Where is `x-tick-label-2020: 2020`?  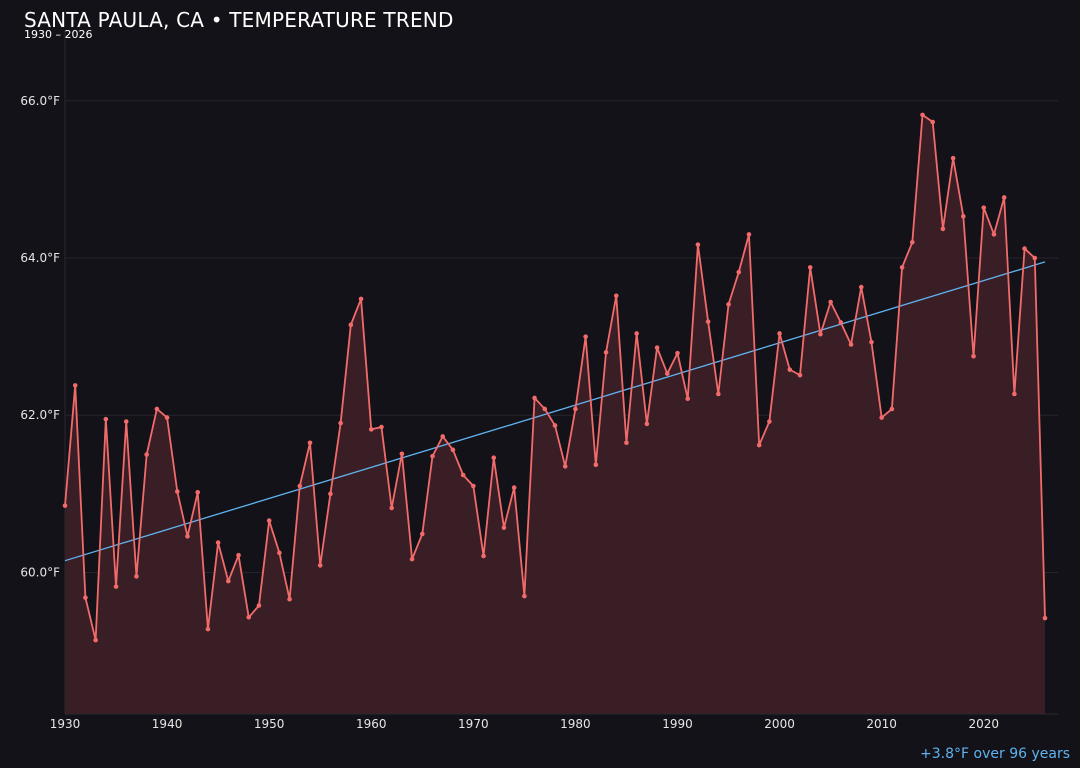
x-tick-label-2020: 2020 is located at coordinates (983, 724).